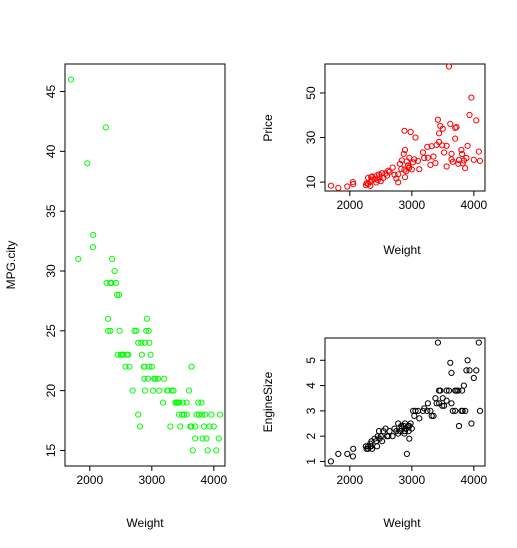 This screenshot has height=548, width=517. What do you see at coordinates (89, 480) in the screenshot?
I see `x-tick-label: 2000` at bounding box center [89, 480].